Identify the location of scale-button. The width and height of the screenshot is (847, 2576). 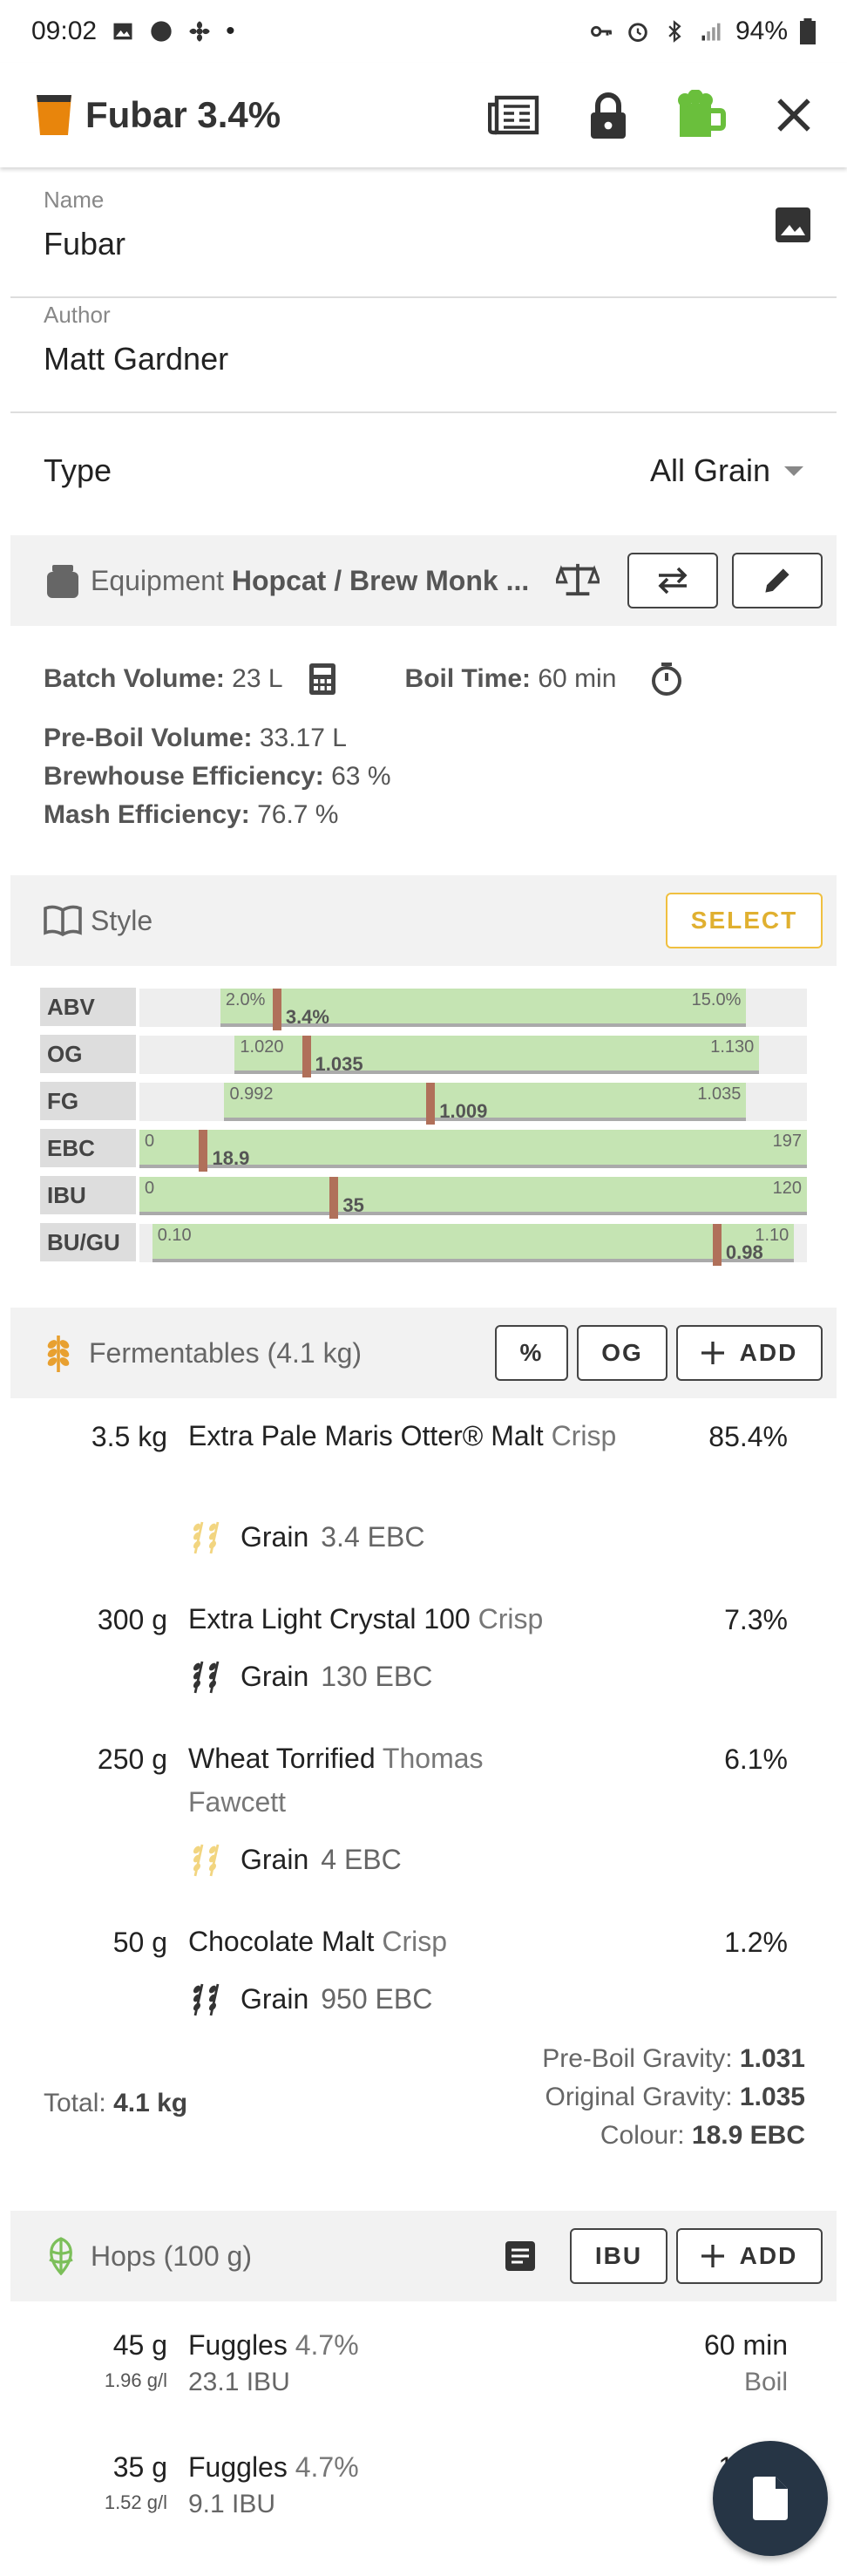
(577, 581).